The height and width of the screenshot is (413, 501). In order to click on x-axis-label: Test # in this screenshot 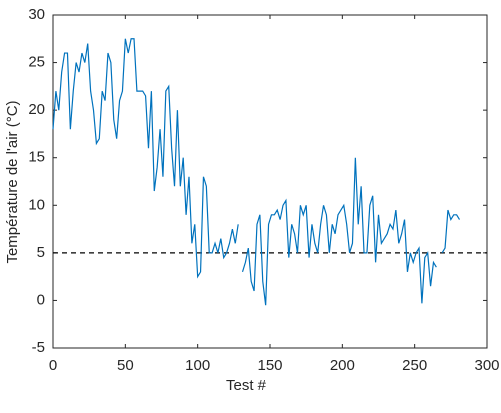, I will do `click(246, 385)`.